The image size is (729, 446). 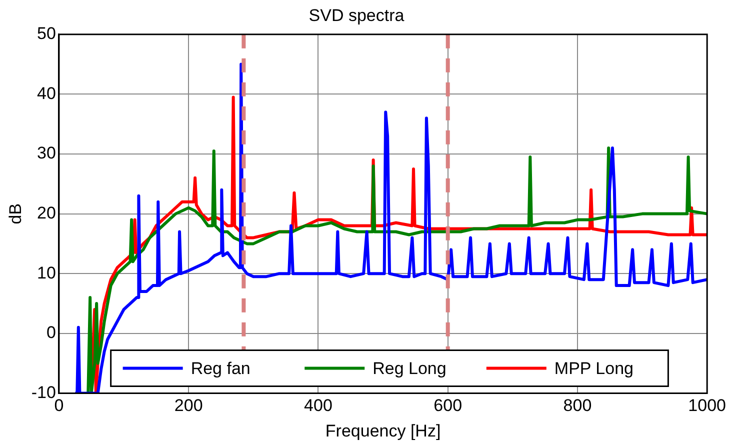 What do you see at coordinates (383, 430) in the screenshot?
I see `x-axis-title: Frequency [Hz]` at bounding box center [383, 430].